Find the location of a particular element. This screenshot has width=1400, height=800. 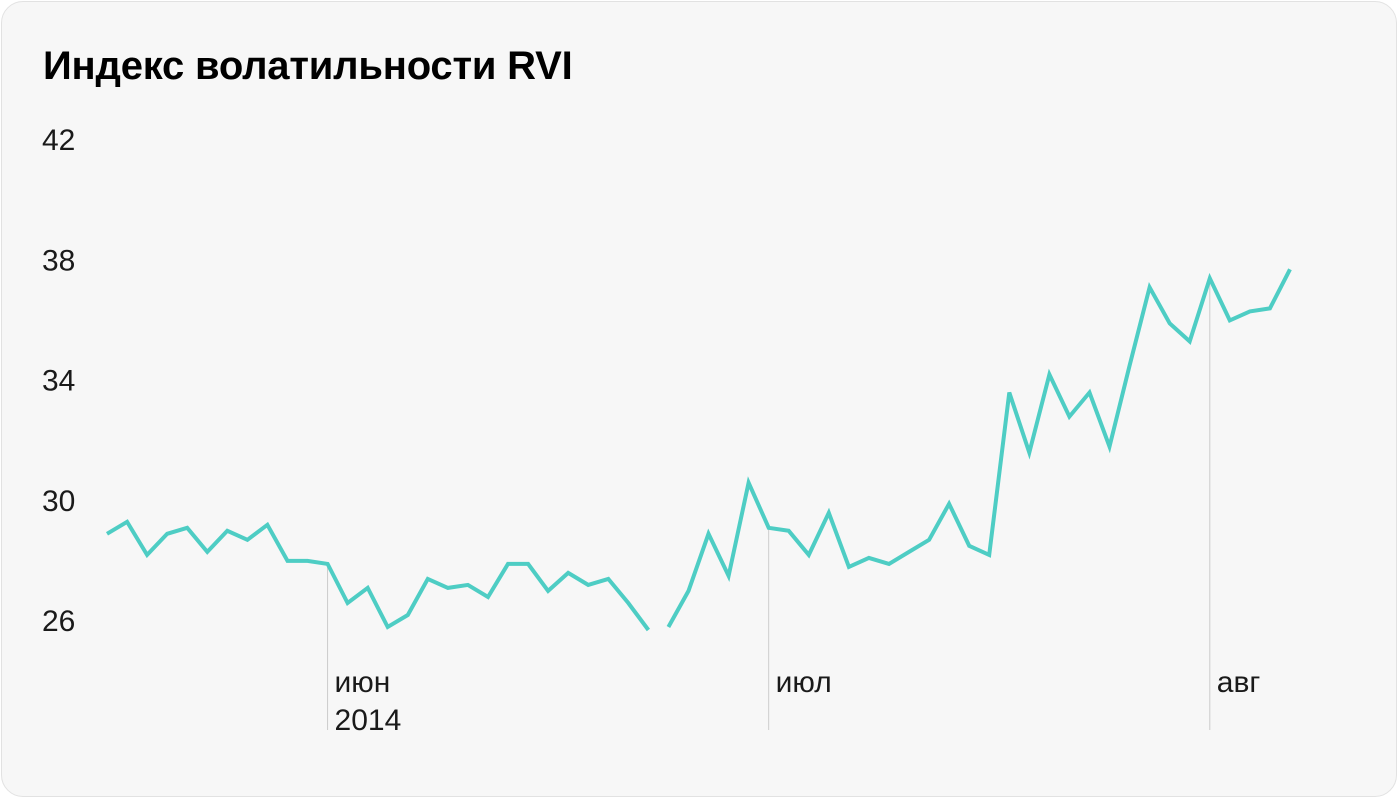

chart-title: Индекс волатильности RVI is located at coordinates (308, 66).